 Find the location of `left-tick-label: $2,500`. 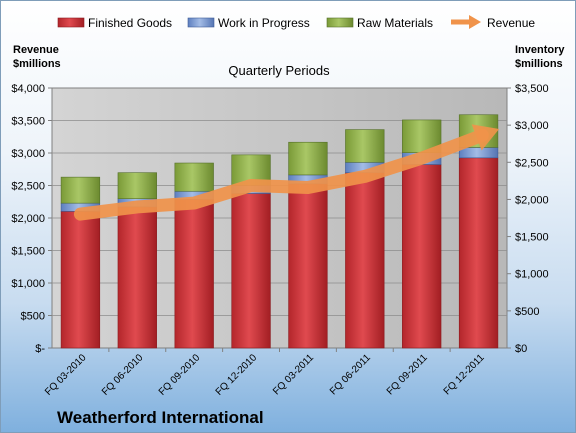

left-tick-label: $2,500 is located at coordinates (28, 187).